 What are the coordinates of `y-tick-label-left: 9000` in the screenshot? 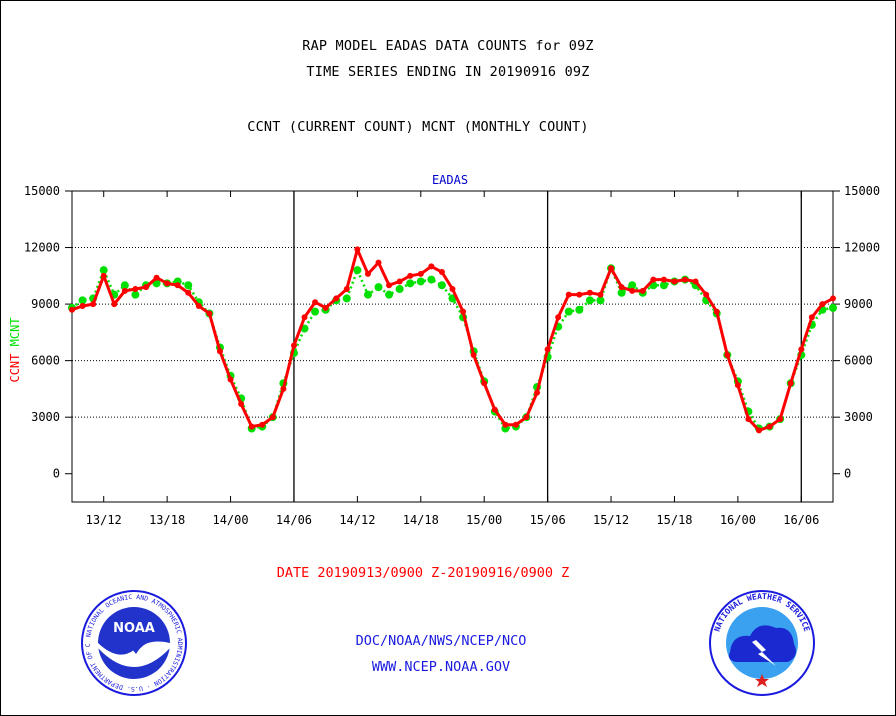 It's located at (45, 304).